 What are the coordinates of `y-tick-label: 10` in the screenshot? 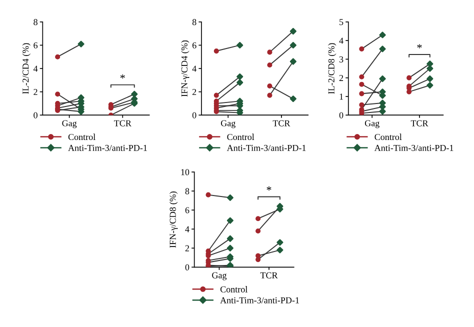 It's located at (185, 172).